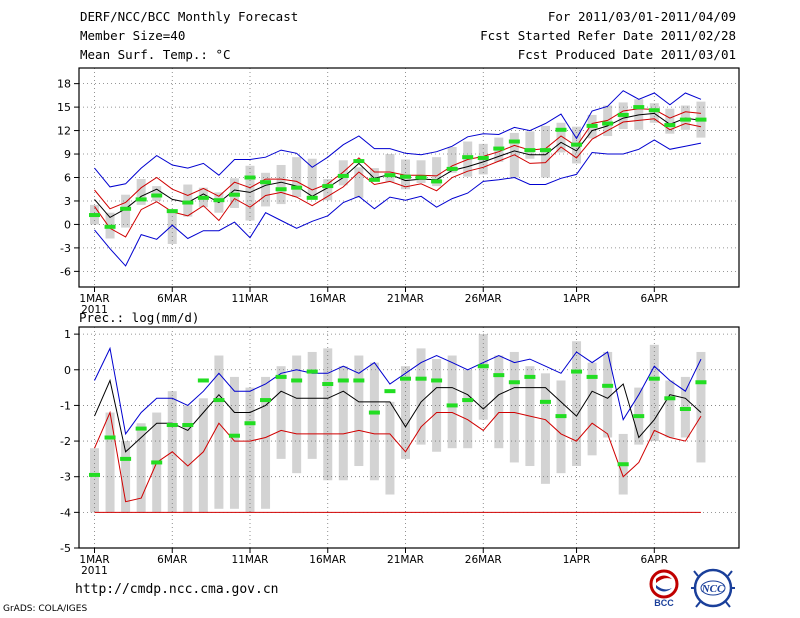 The width and height of the screenshot is (800, 618). What do you see at coordinates (641, 16) in the screenshot?
I see `forecast-period: For 2011/03/01-2011/04/09` at bounding box center [641, 16].